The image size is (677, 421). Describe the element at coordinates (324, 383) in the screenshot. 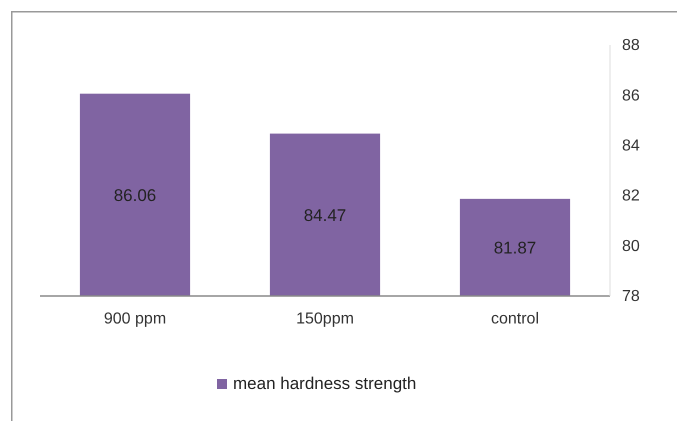

I see `legend-label: mean hardness strength` at that location.